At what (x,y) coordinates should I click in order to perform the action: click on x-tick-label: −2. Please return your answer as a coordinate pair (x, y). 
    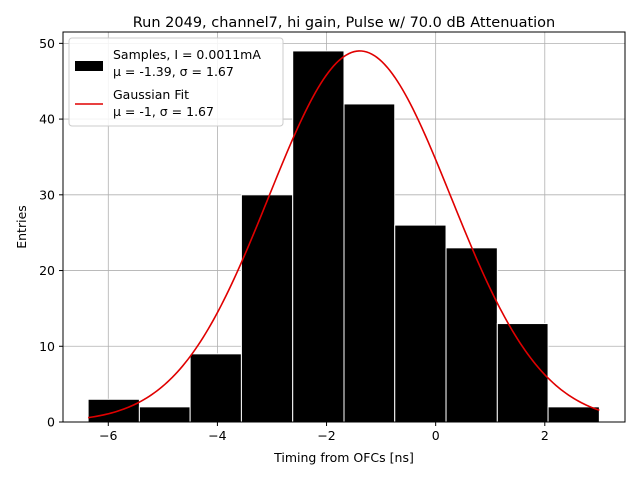
    Looking at the image, I should click on (326, 435).